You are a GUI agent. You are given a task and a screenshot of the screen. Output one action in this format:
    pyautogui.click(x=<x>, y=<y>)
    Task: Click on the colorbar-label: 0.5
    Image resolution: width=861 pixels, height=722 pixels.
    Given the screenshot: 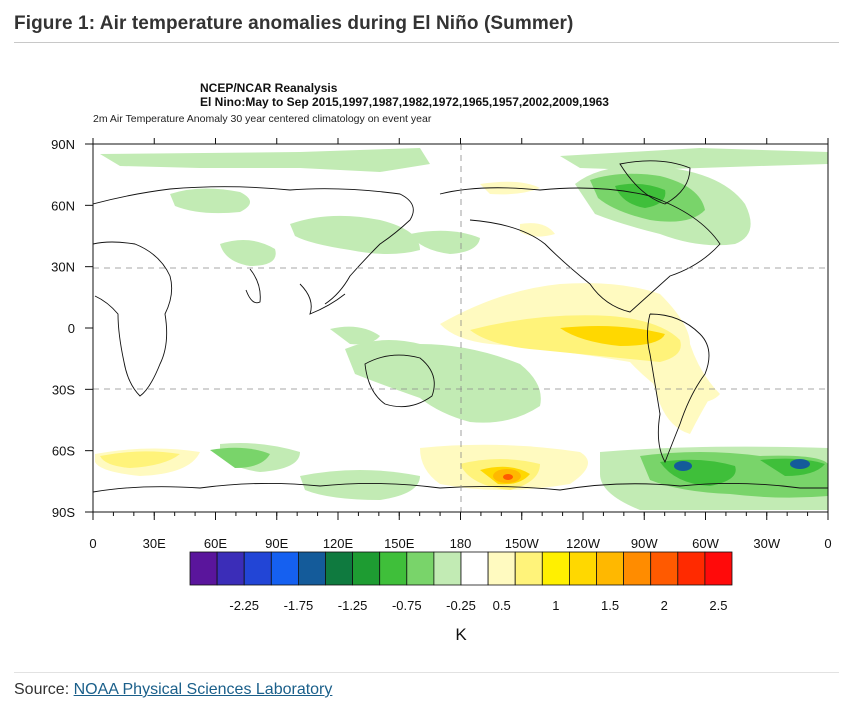 What is the action you would take?
    pyautogui.click(x=502, y=605)
    